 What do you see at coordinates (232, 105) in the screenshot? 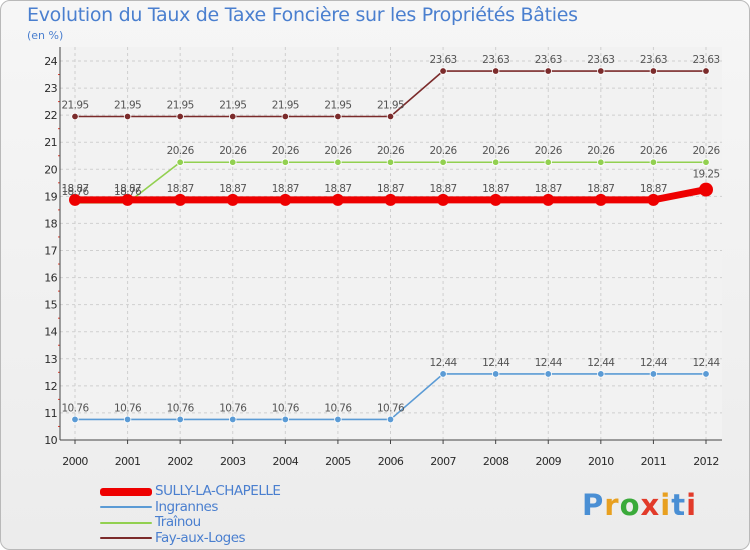
I see `data-label-fay-aux-loges-2003: 21.95` at bounding box center [232, 105].